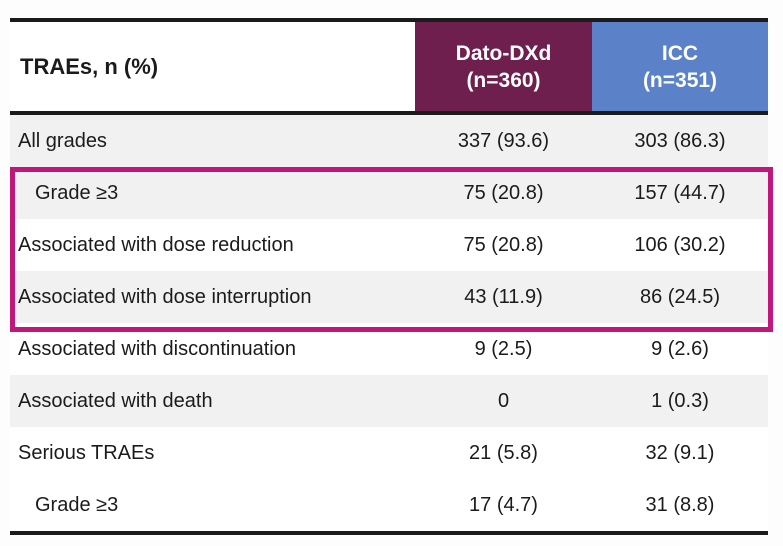 The image size is (783, 546). What do you see at coordinates (503, 80) in the screenshot?
I see `dato-col-sample: (n=360)` at bounding box center [503, 80].